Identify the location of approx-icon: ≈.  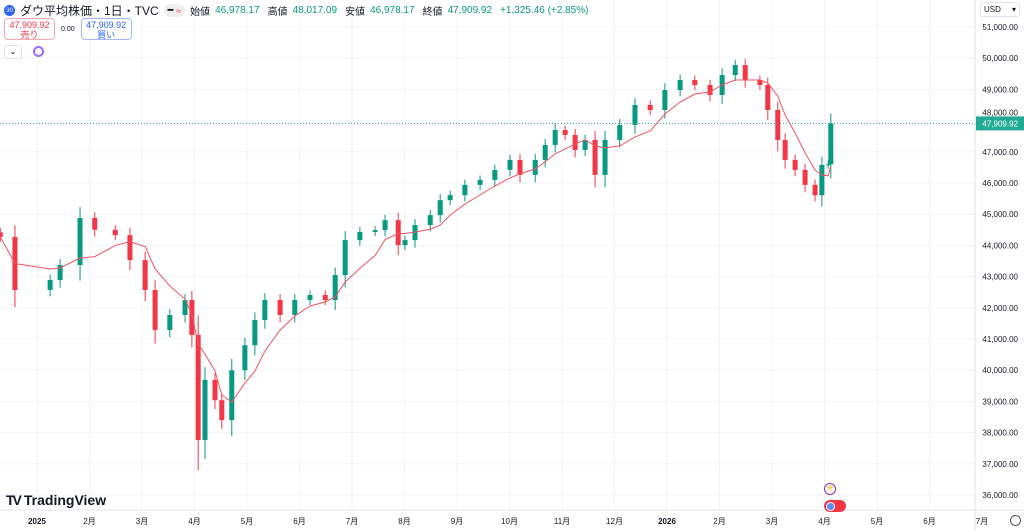
(179, 10).